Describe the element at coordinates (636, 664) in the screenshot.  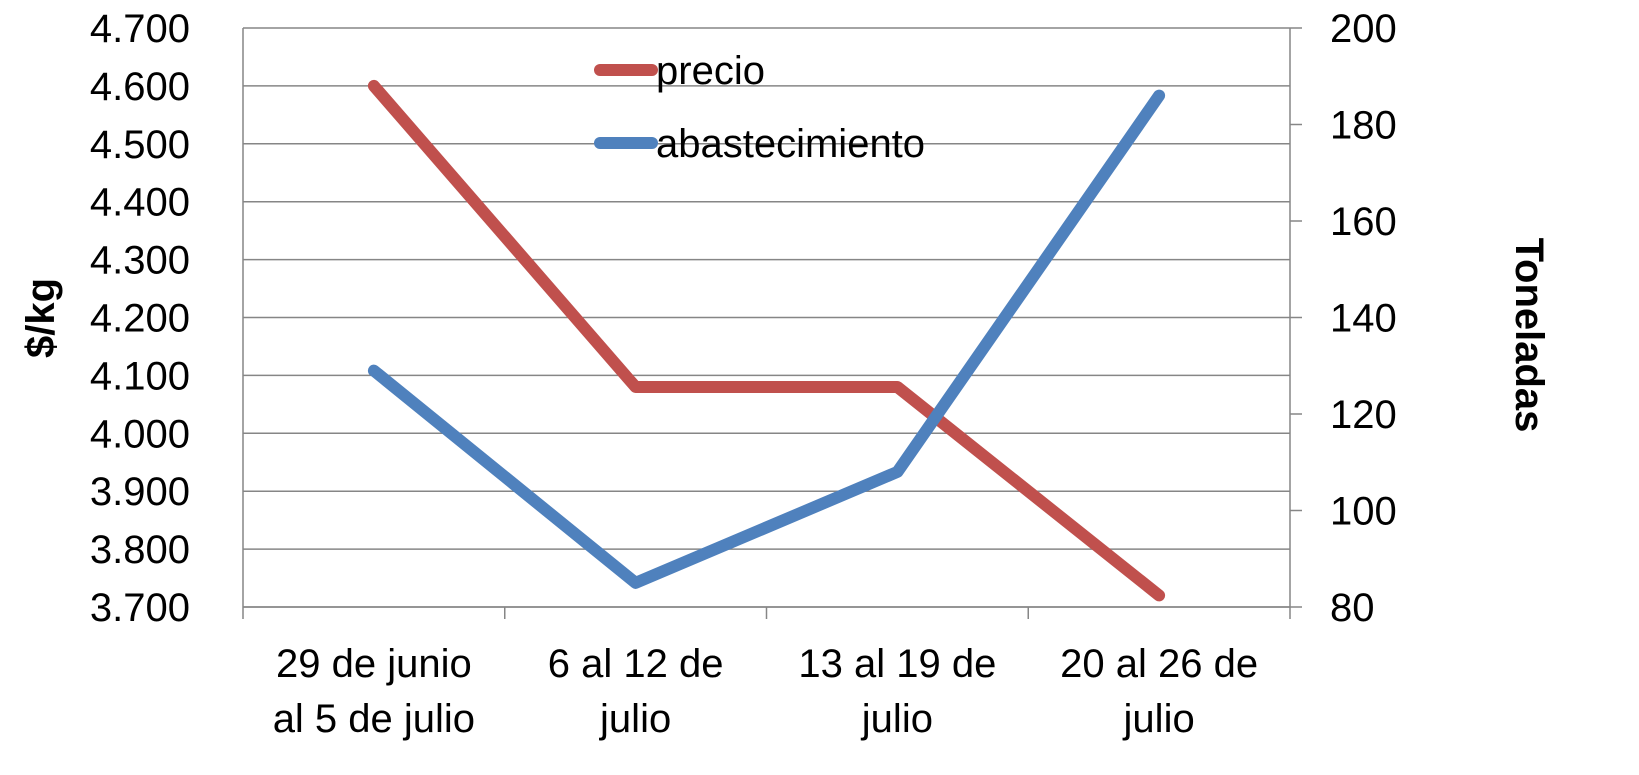
I see `x-tick-label: 6 al 12 de` at that location.